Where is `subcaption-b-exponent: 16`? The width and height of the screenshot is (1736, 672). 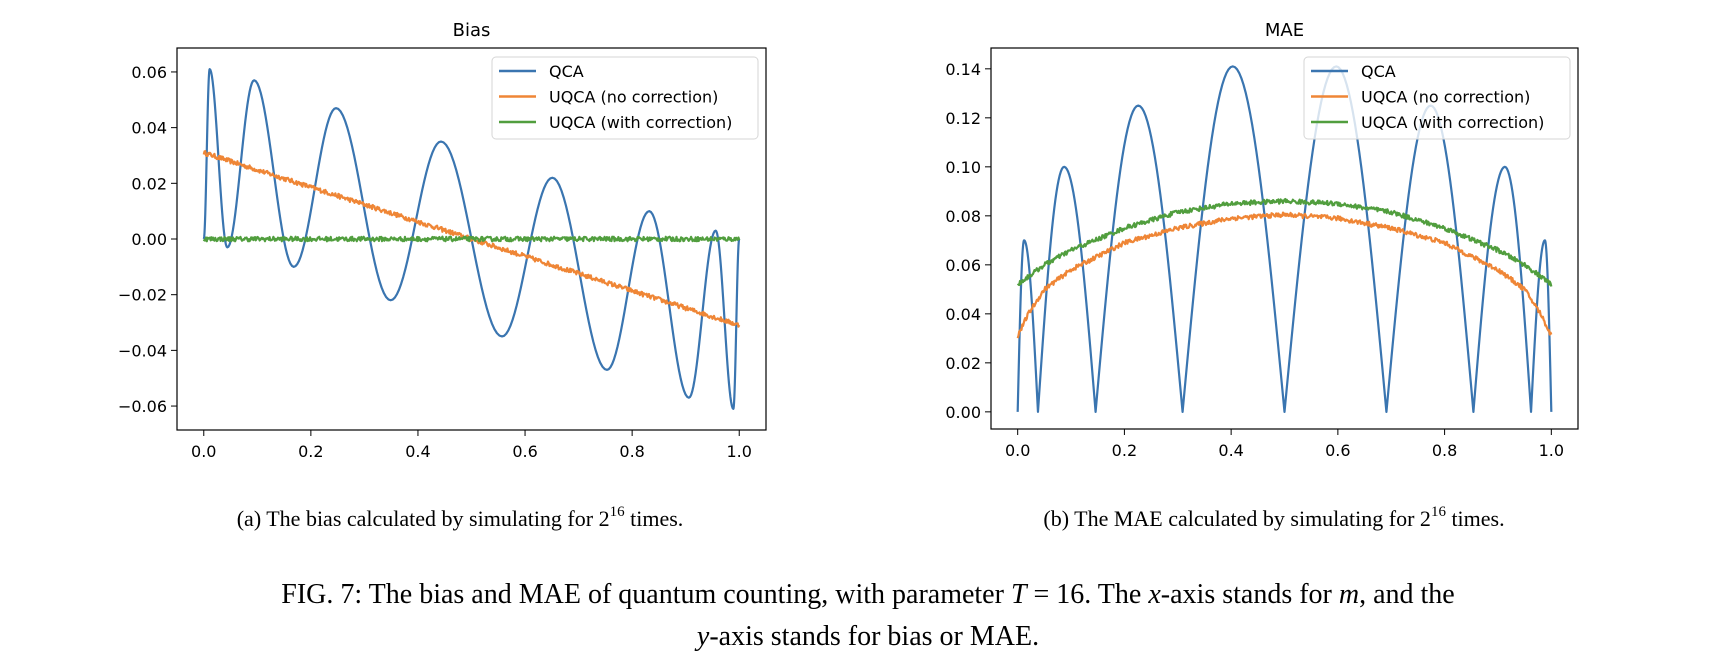
subcaption-b-exponent: 16 is located at coordinates (1438, 512).